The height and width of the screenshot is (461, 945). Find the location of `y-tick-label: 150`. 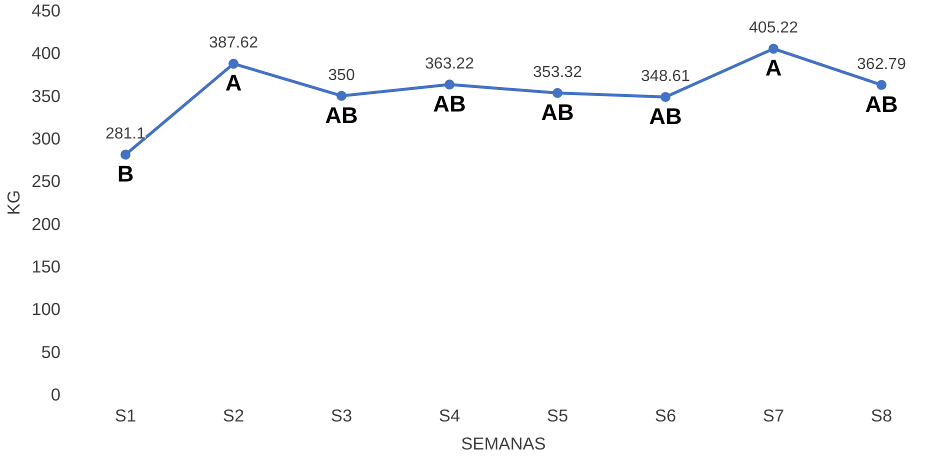

y-tick-label: 150 is located at coordinates (46, 266).